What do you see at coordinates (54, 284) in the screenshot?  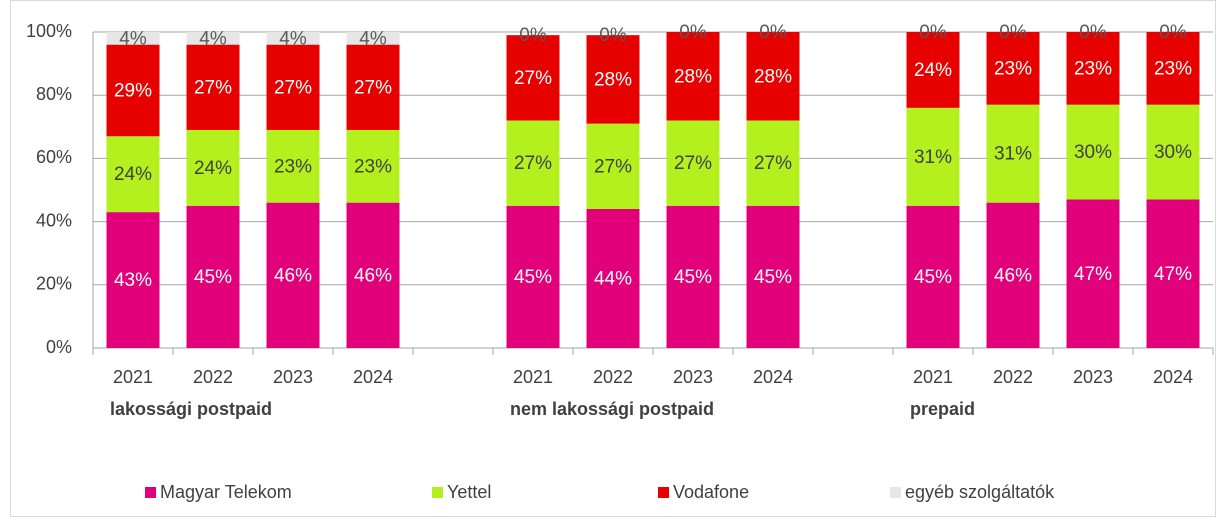 I see `y-tick-label: 20%` at bounding box center [54, 284].